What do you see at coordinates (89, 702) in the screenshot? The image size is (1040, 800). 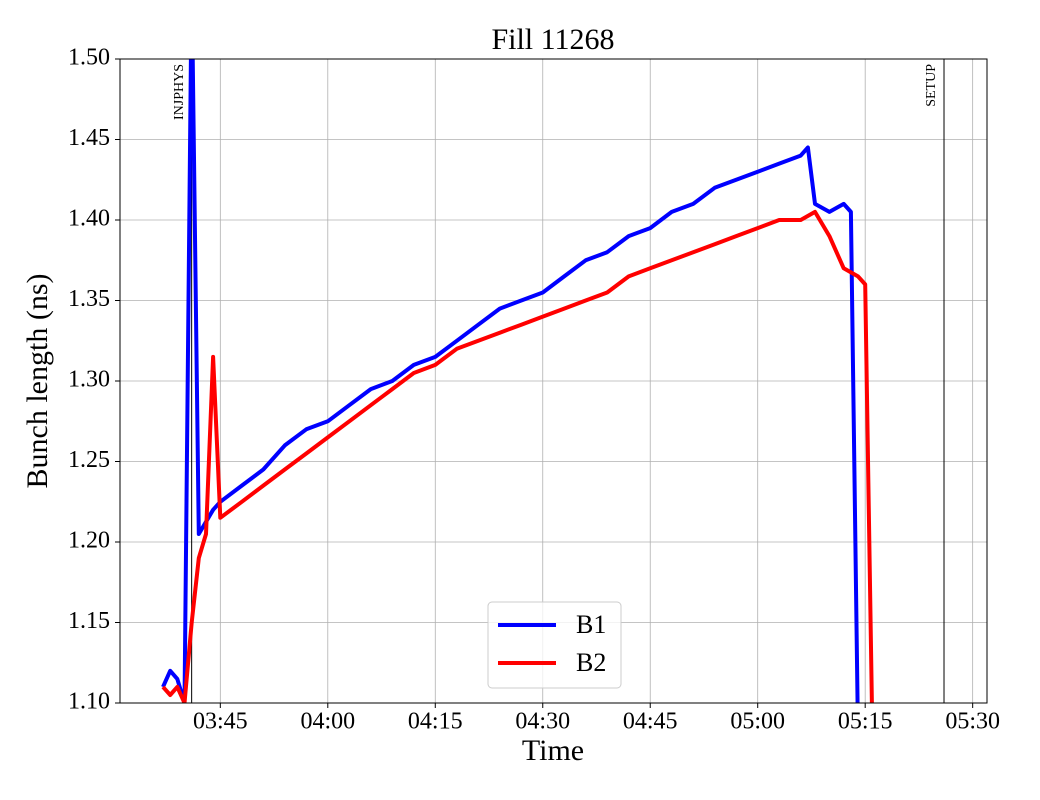 I see `y-tick-label: 1.10` at bounding box center [89, 702].